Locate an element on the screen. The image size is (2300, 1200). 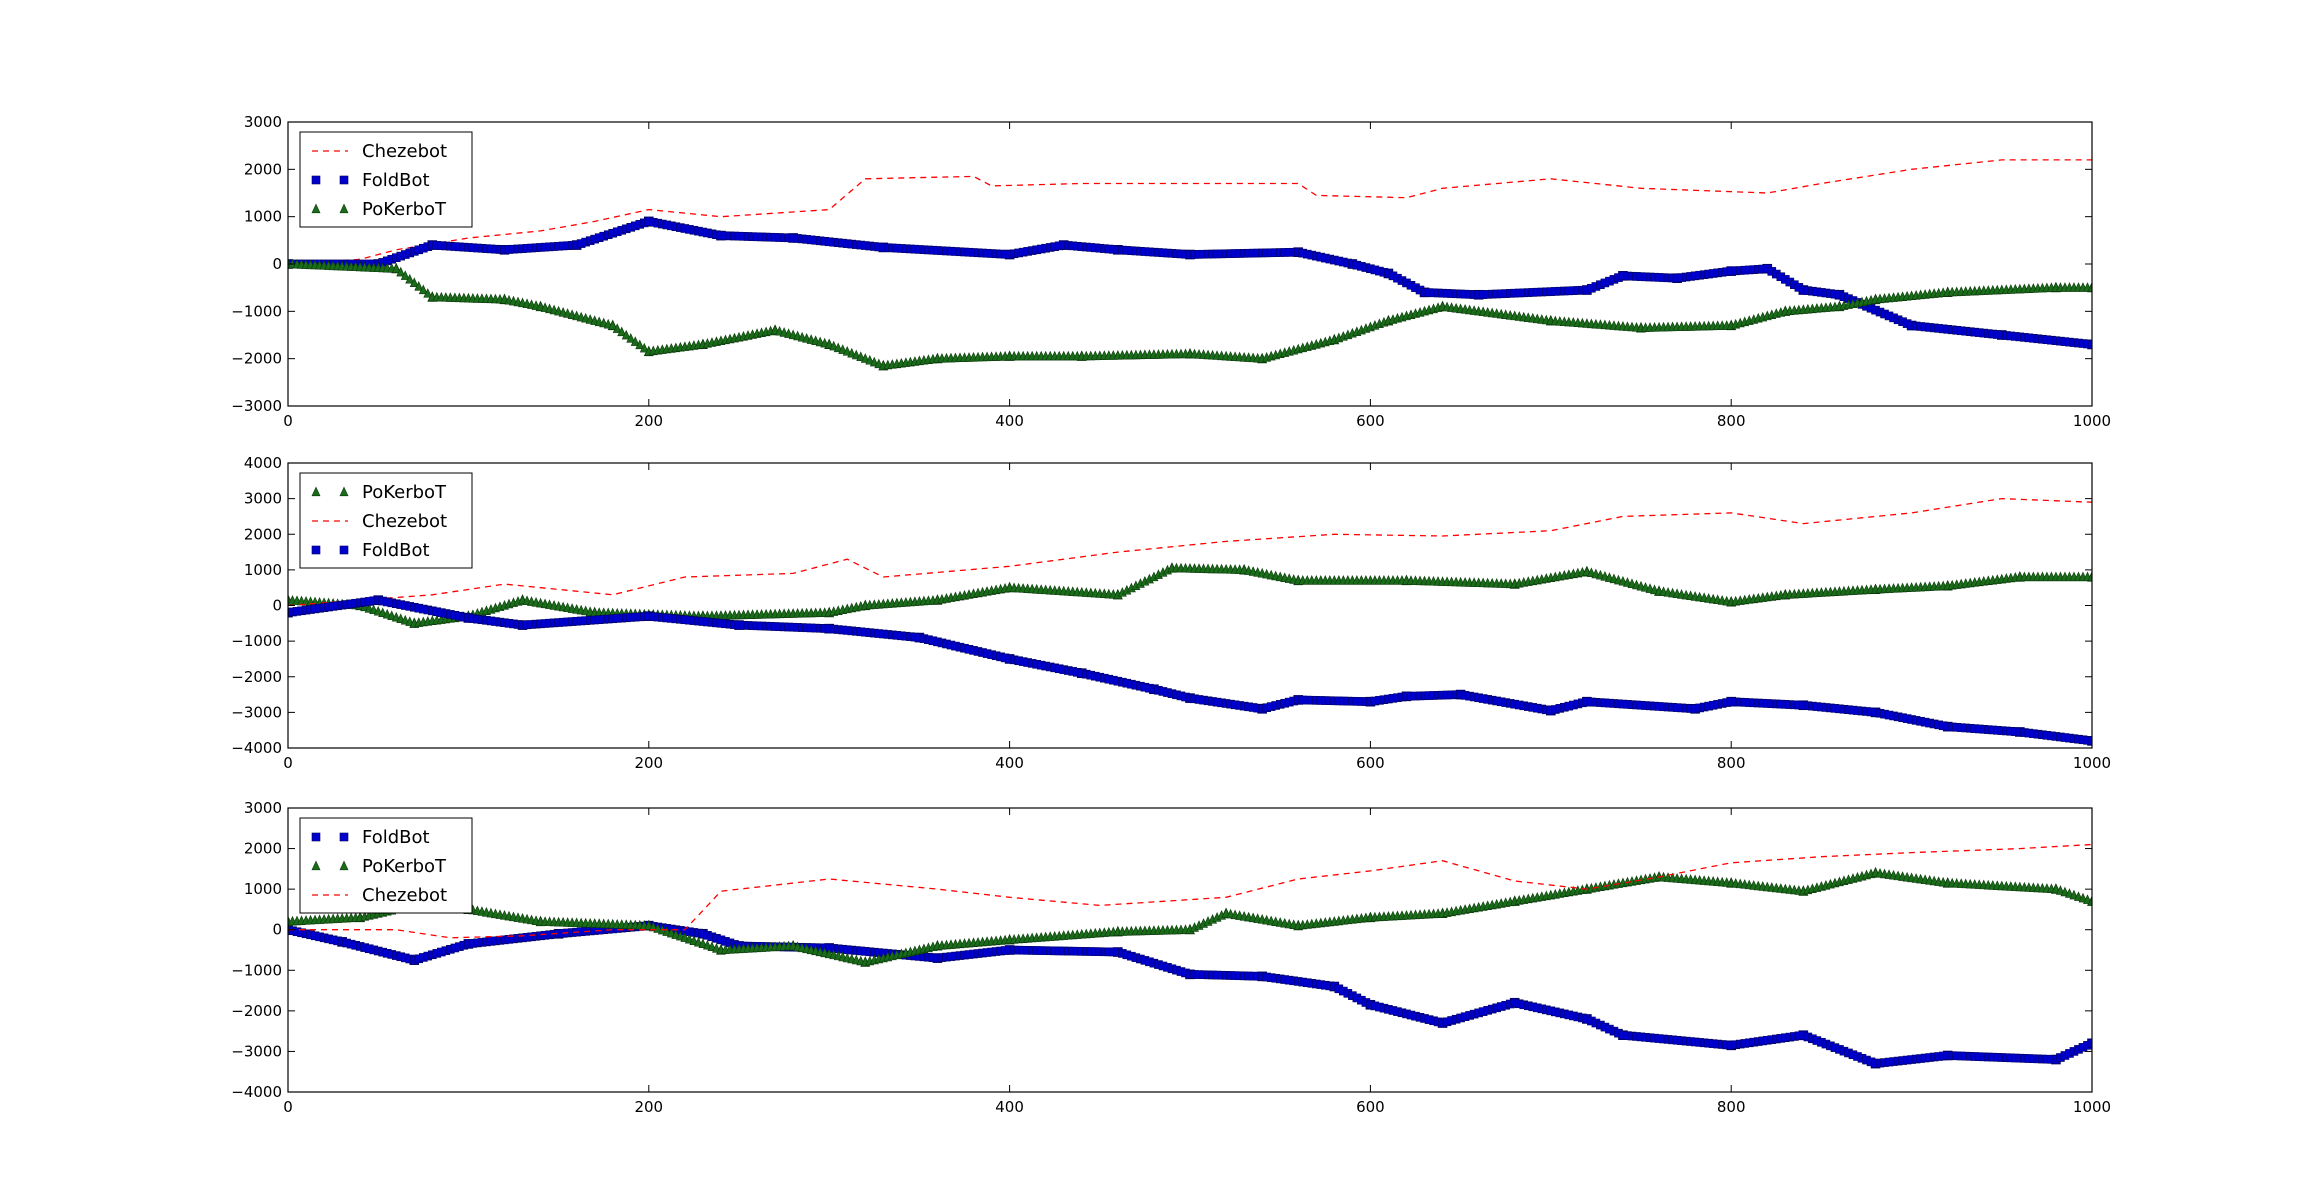
legend-2: PoKerboT Chezebot FoldBot is located at coordinates (386, 520).